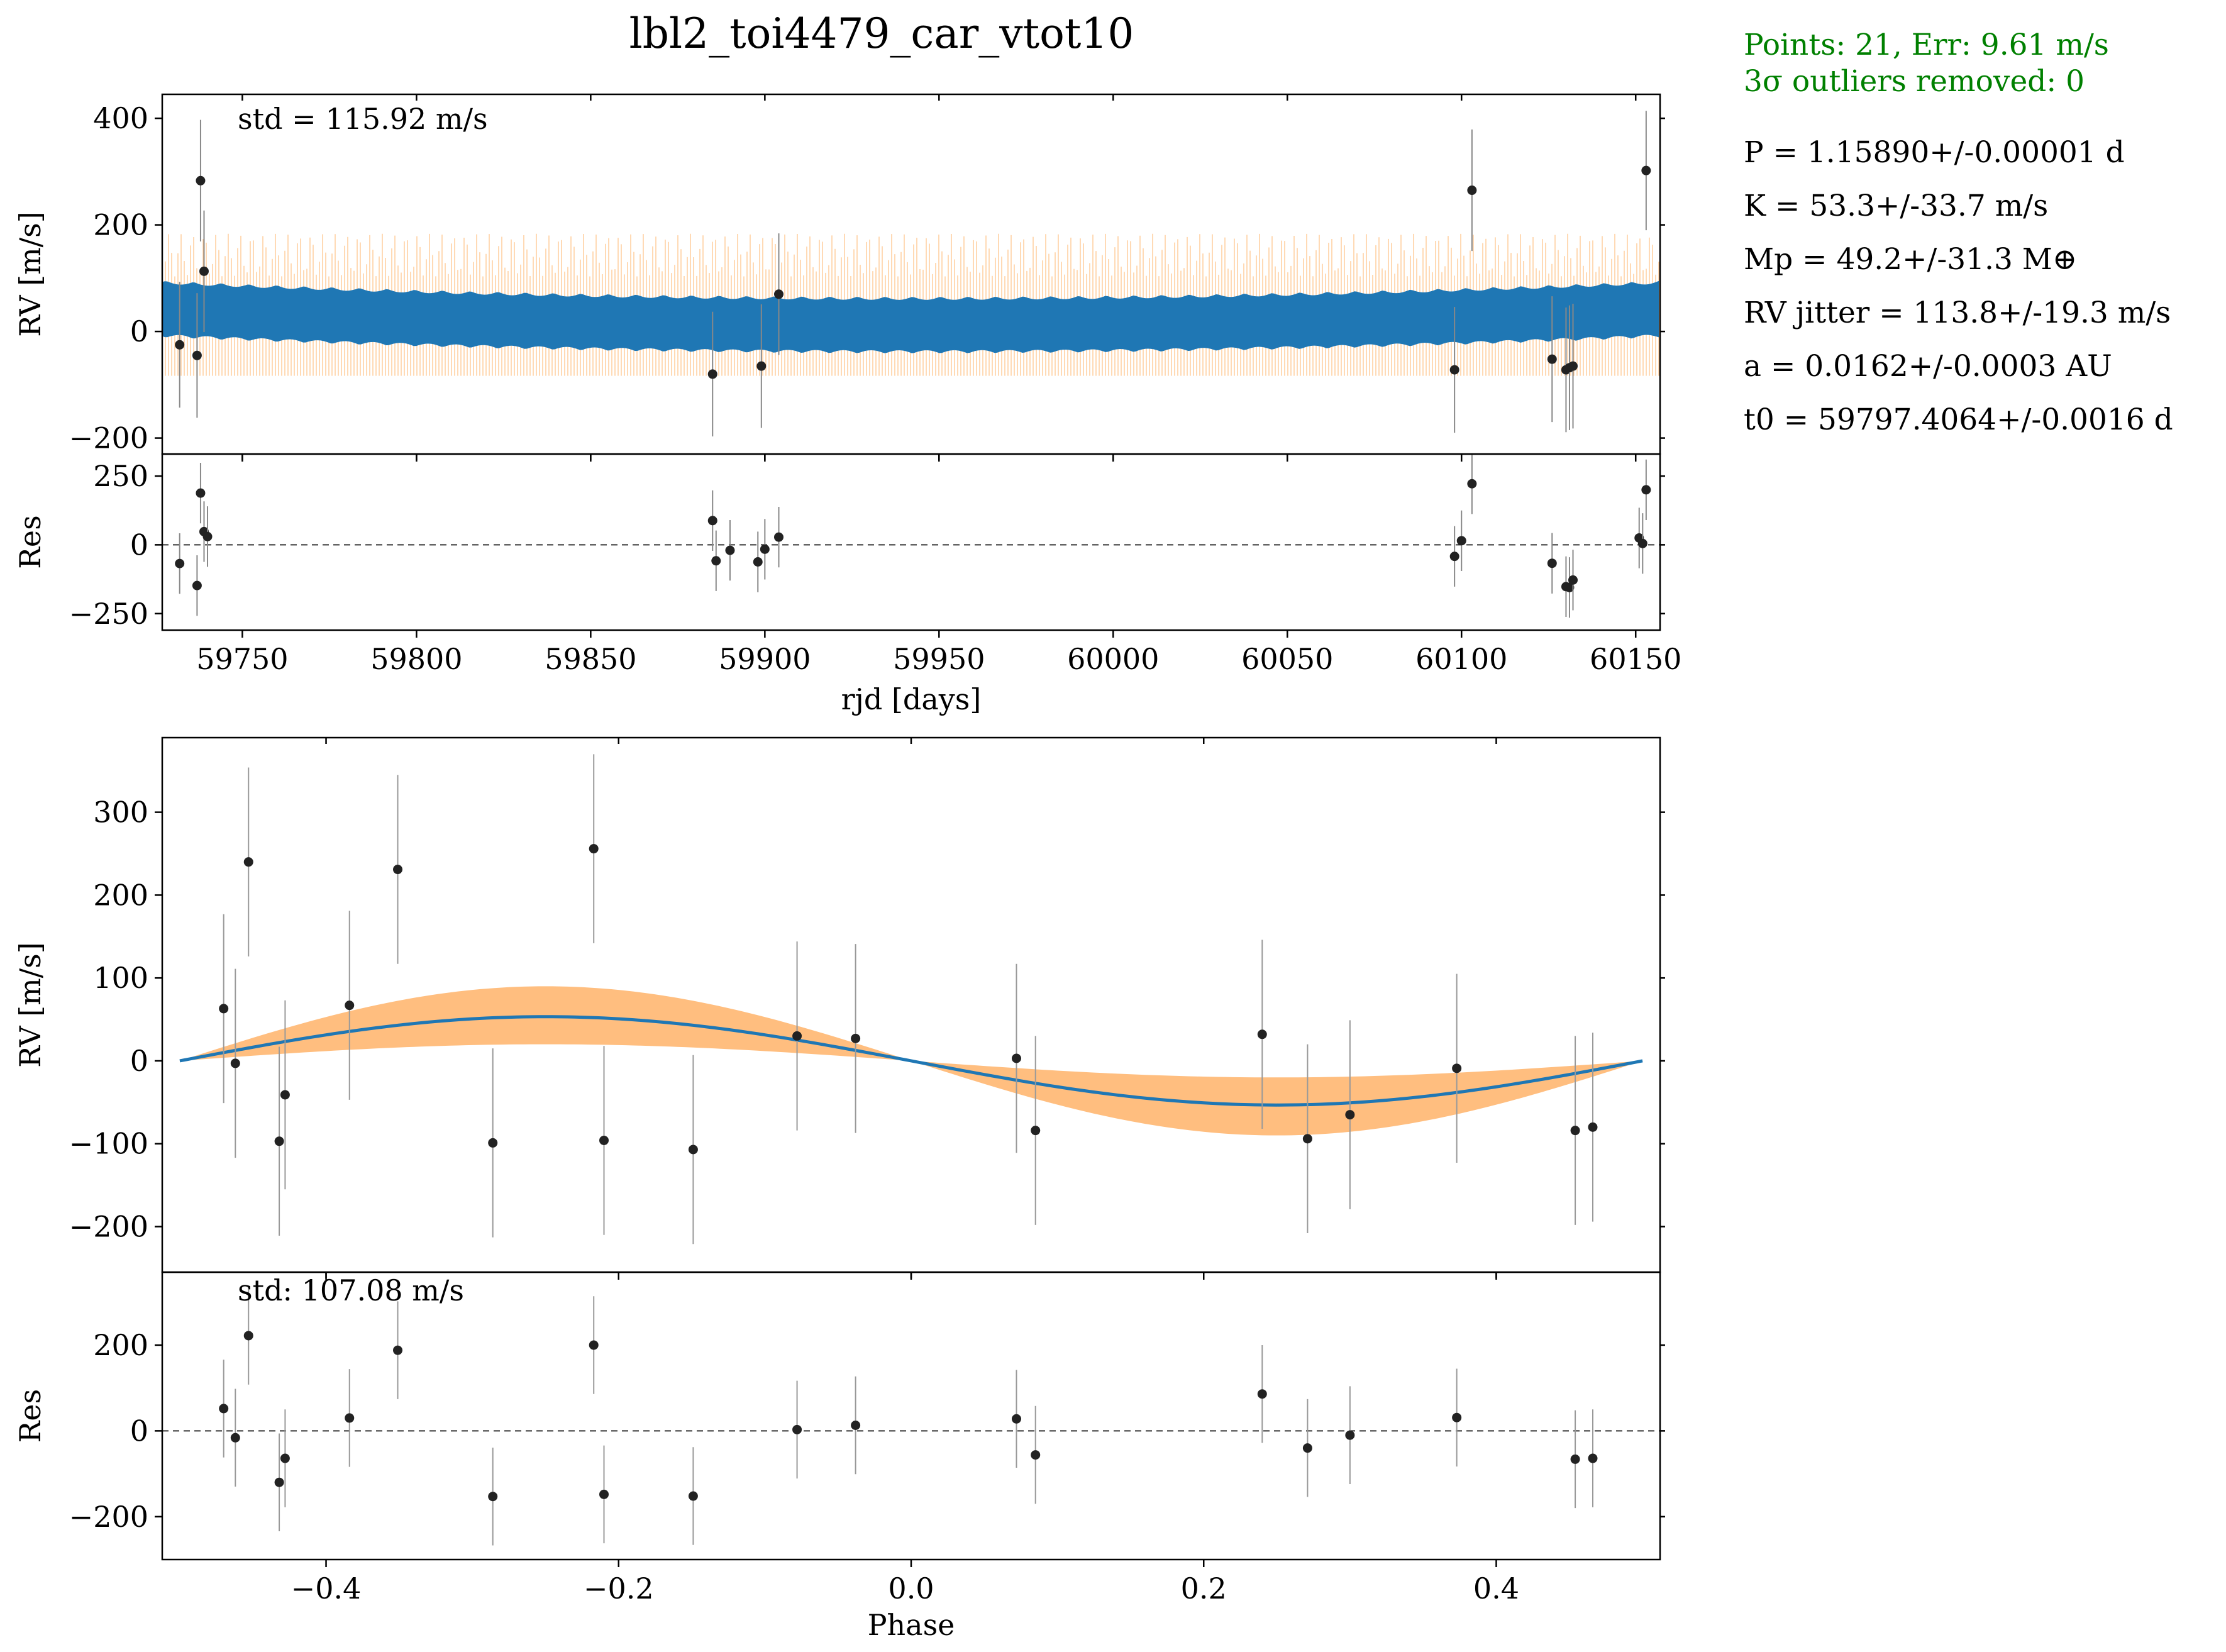 Image resolution: width=2226 pixels, height=1652 pixels. I want to click on y-axis-label: RV [m/s], so click(30, 1005).